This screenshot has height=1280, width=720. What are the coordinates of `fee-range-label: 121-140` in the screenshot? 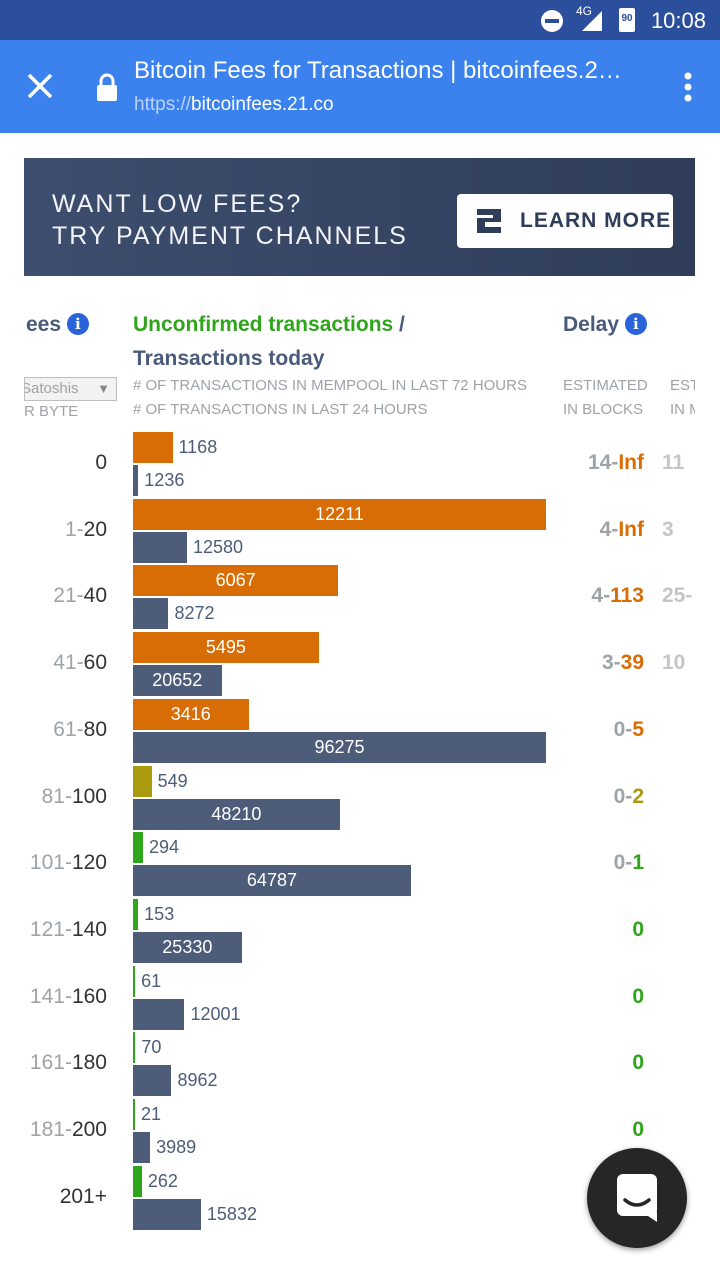 It's located at (68, 930).